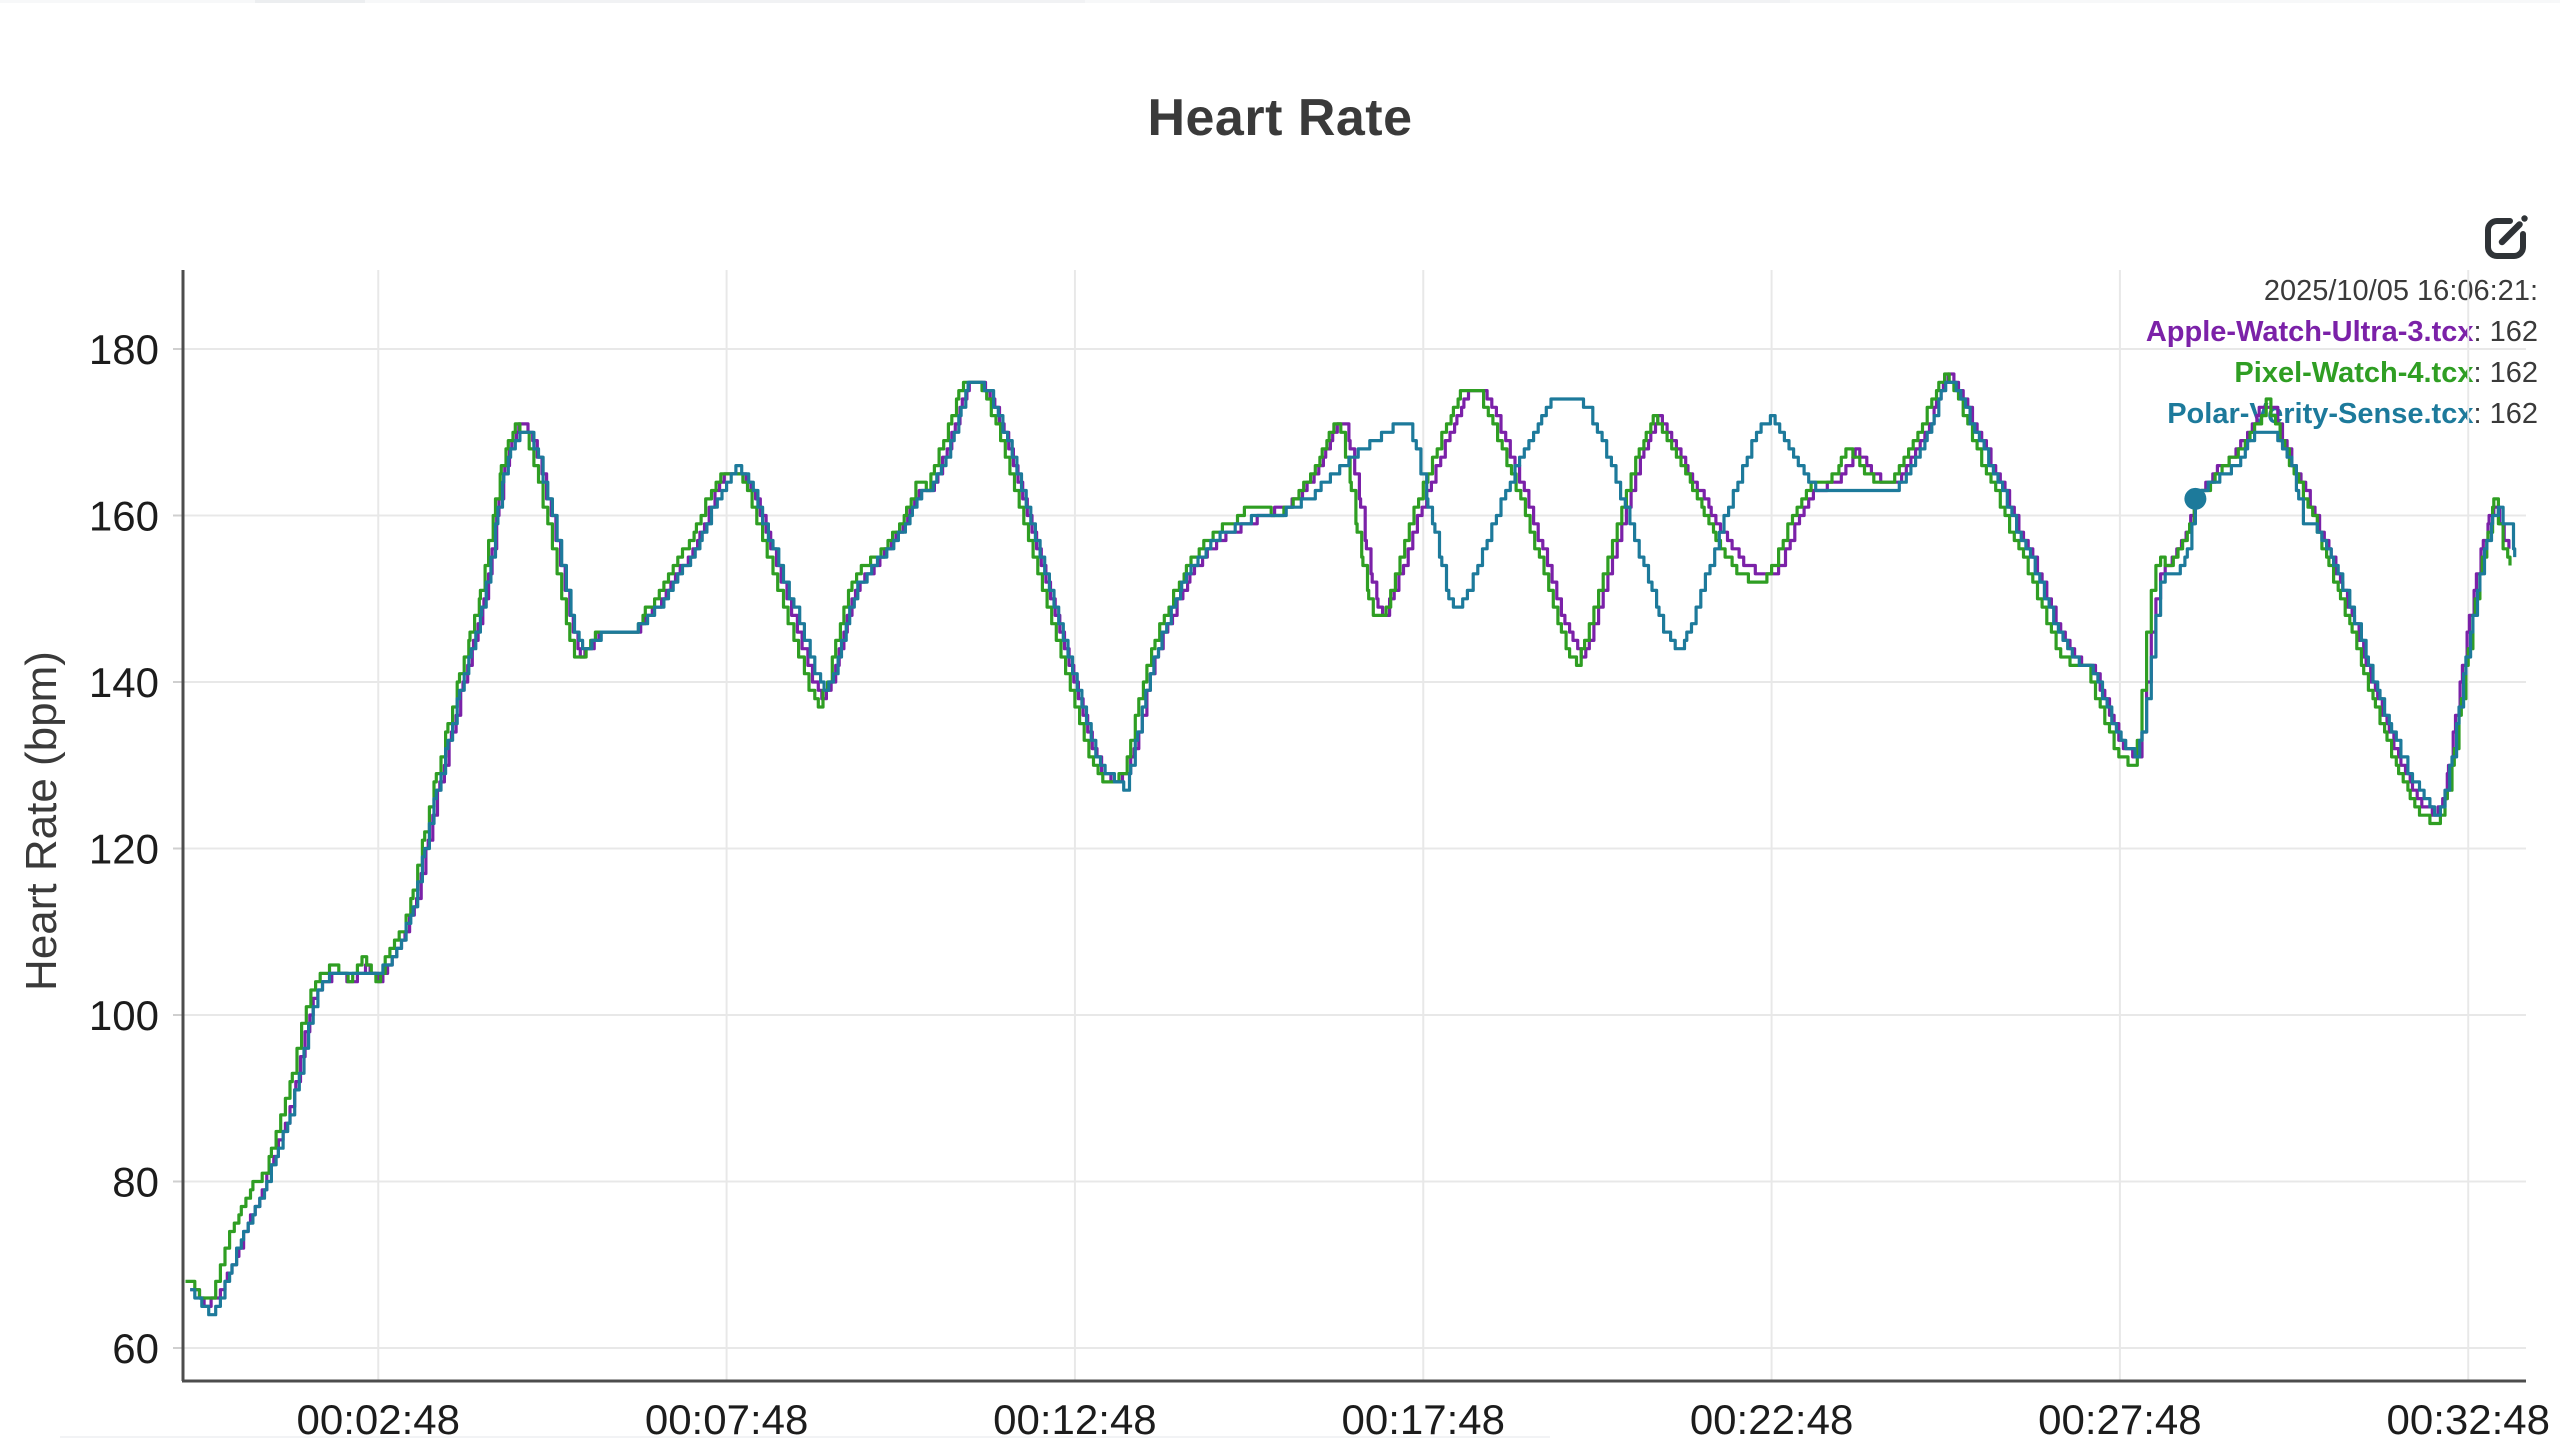 This screenshot has width=2560, height=1440. Describe the element at coordinates (379, 1418) in the screenshot. I see `x-tick-label: 00:02:48` at that location.